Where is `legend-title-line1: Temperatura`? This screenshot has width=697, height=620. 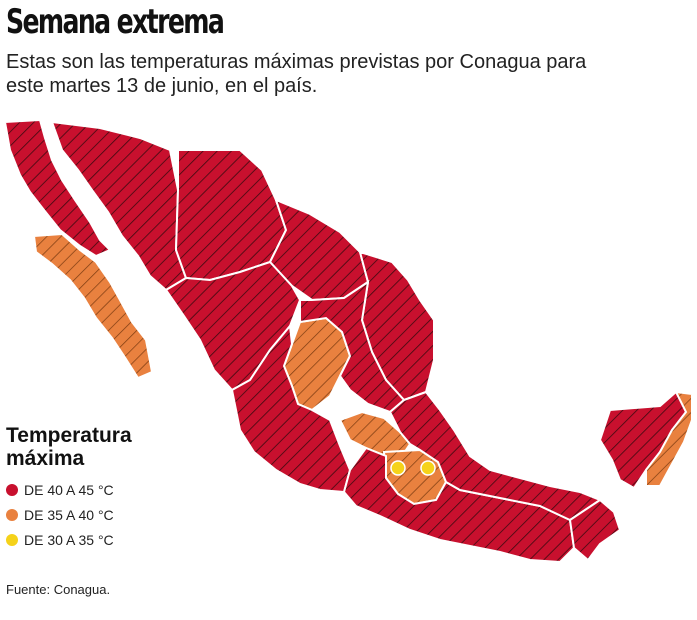 legend-title-line1: Temperatura is located at coordinates (69, 435).